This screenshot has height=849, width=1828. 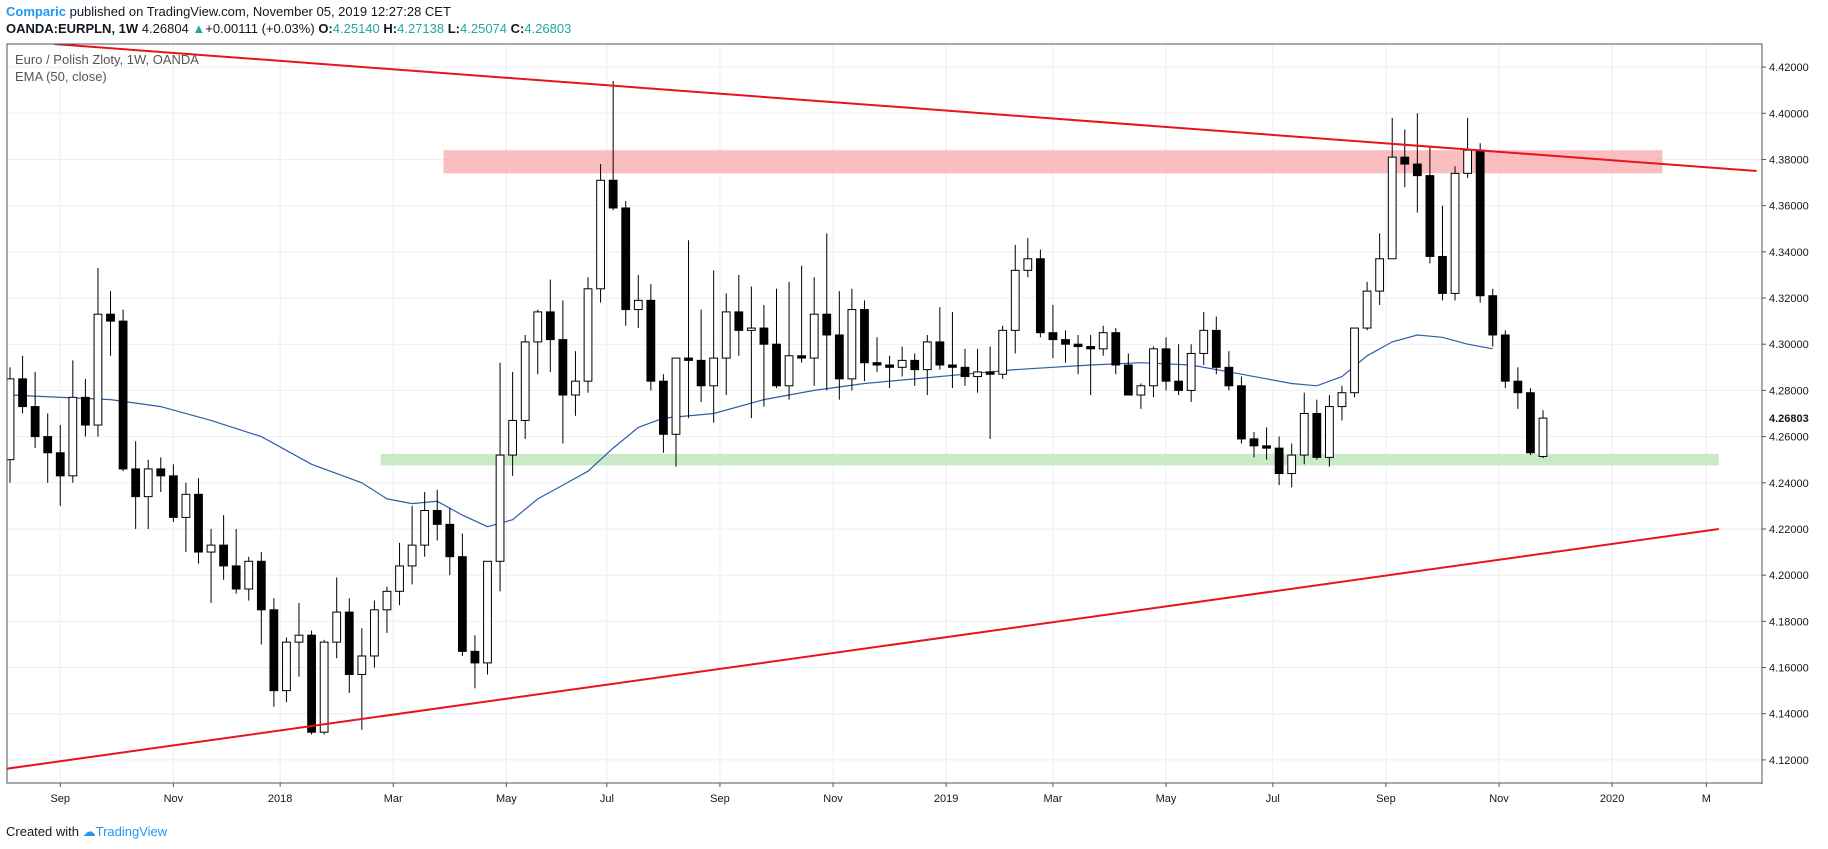 What do you see at coordinates (1789, 576) in the screenshot?
I see `y-tick-label: 4.20000` at bounding box center [1789, 576].